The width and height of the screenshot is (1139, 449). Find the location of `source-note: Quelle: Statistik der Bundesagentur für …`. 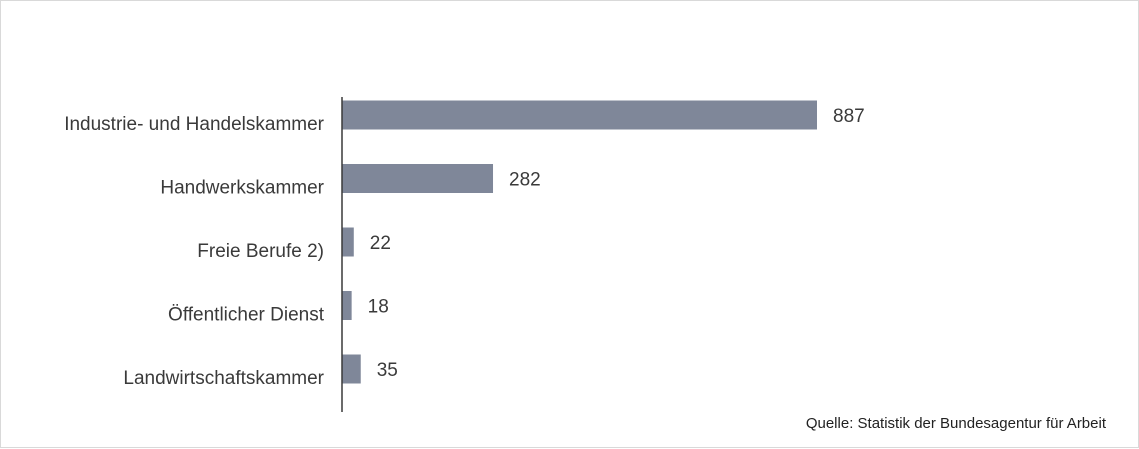

source-note: Quelle: Statistik der Bundesagentur für … is located at coordinates (955, 423).